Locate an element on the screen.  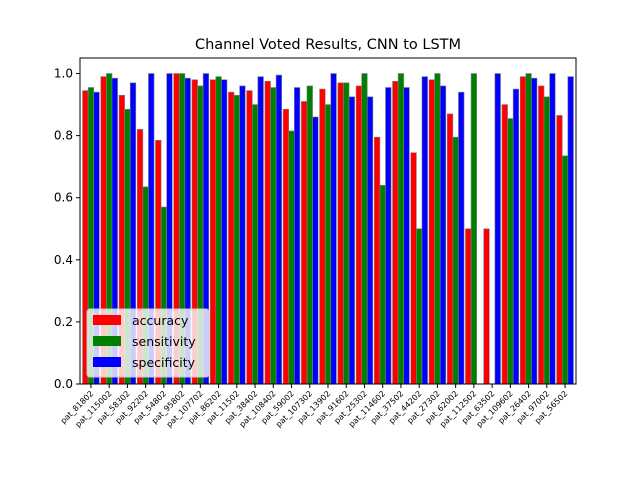
legend-swatch-specificity is located at coordinates (107, 362).